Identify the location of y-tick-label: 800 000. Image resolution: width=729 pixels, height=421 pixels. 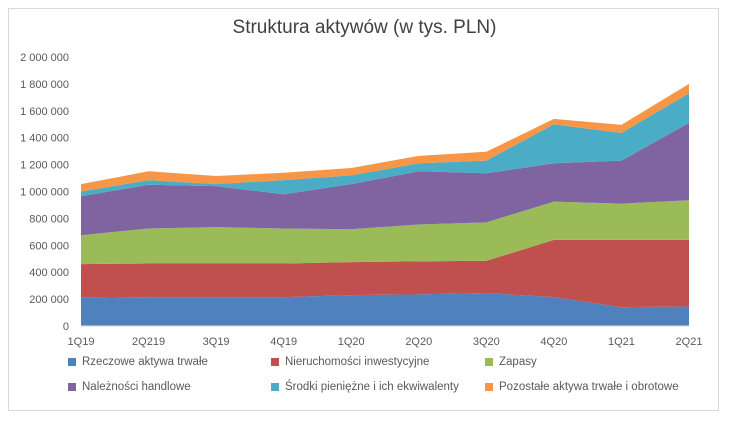
(49, 219).